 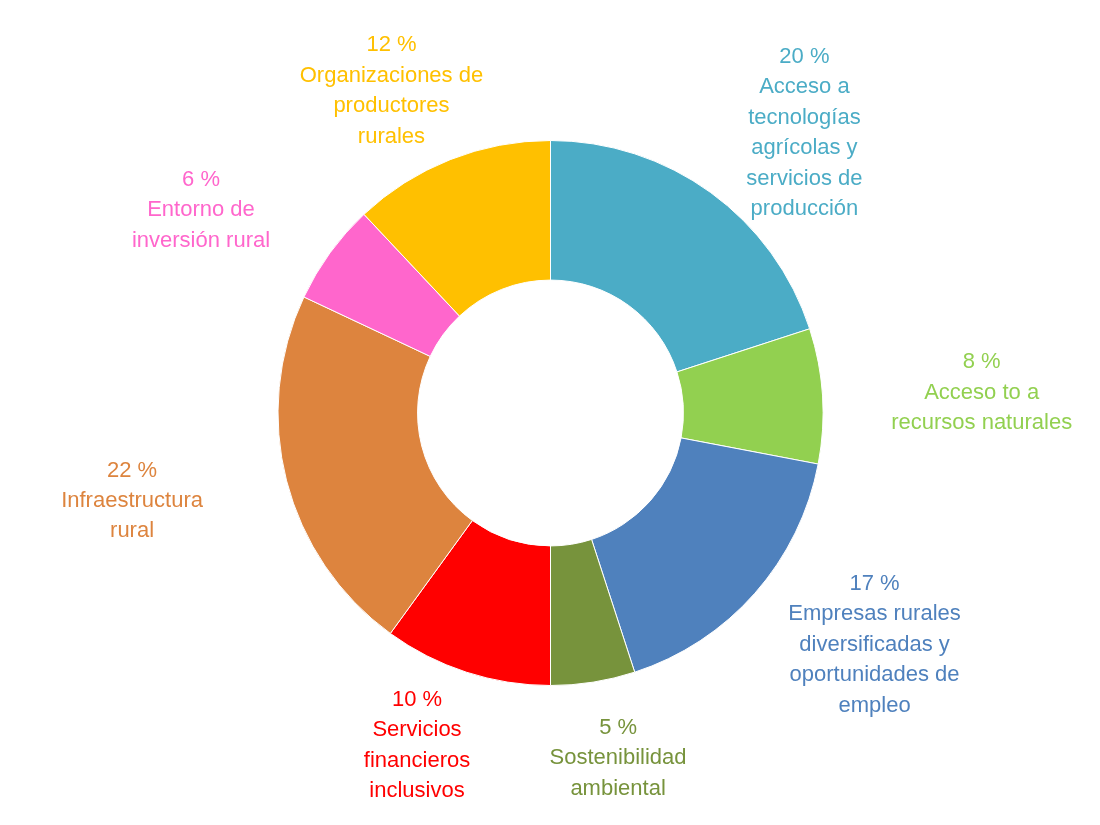 What do you see at coordinates (618, 772) in the screenshot?
I see `slice-label: Sostenibilidad ambiental` at bounding box center [618, 772].